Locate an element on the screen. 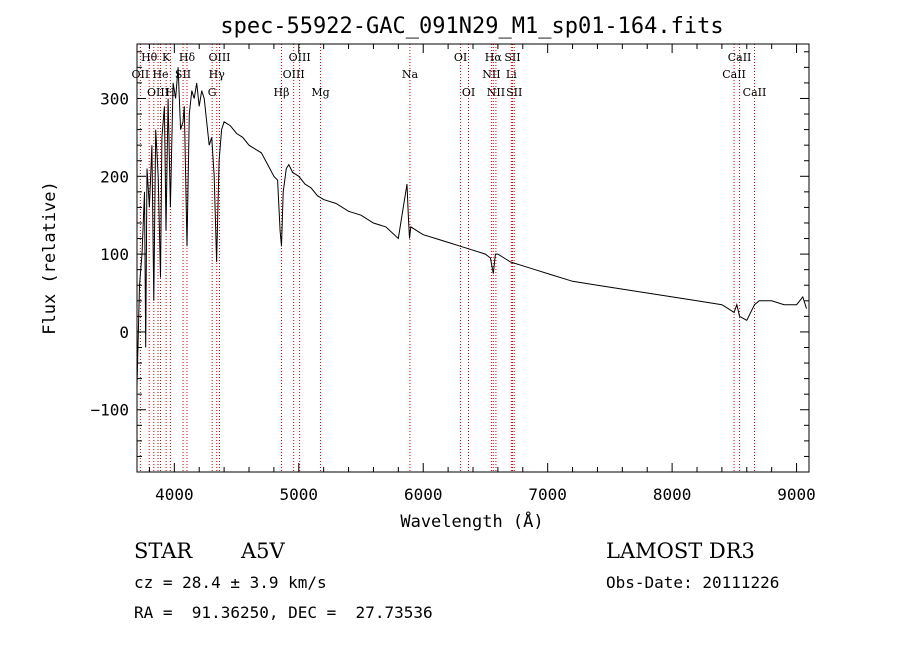 The image size is (900, 649). spectral-line-label: Hγ is located at coordinates (217, 74).